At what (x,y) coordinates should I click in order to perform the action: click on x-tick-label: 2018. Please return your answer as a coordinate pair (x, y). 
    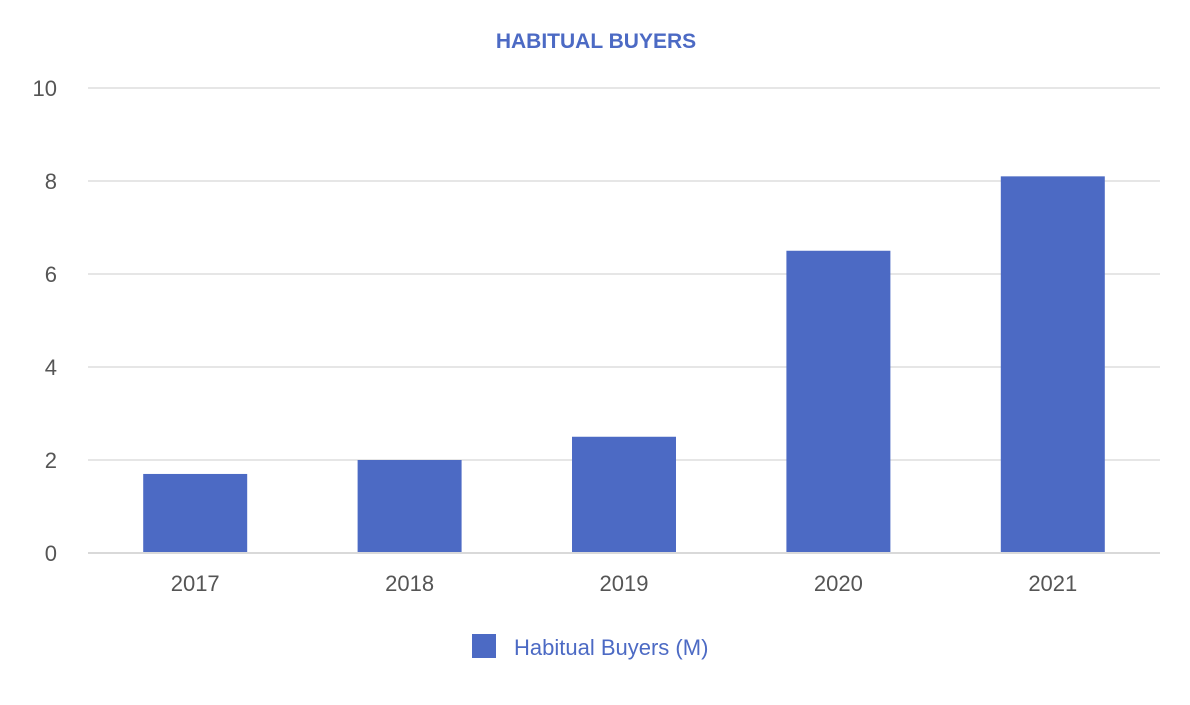
    Looking at the image, I should click on (409, 583).